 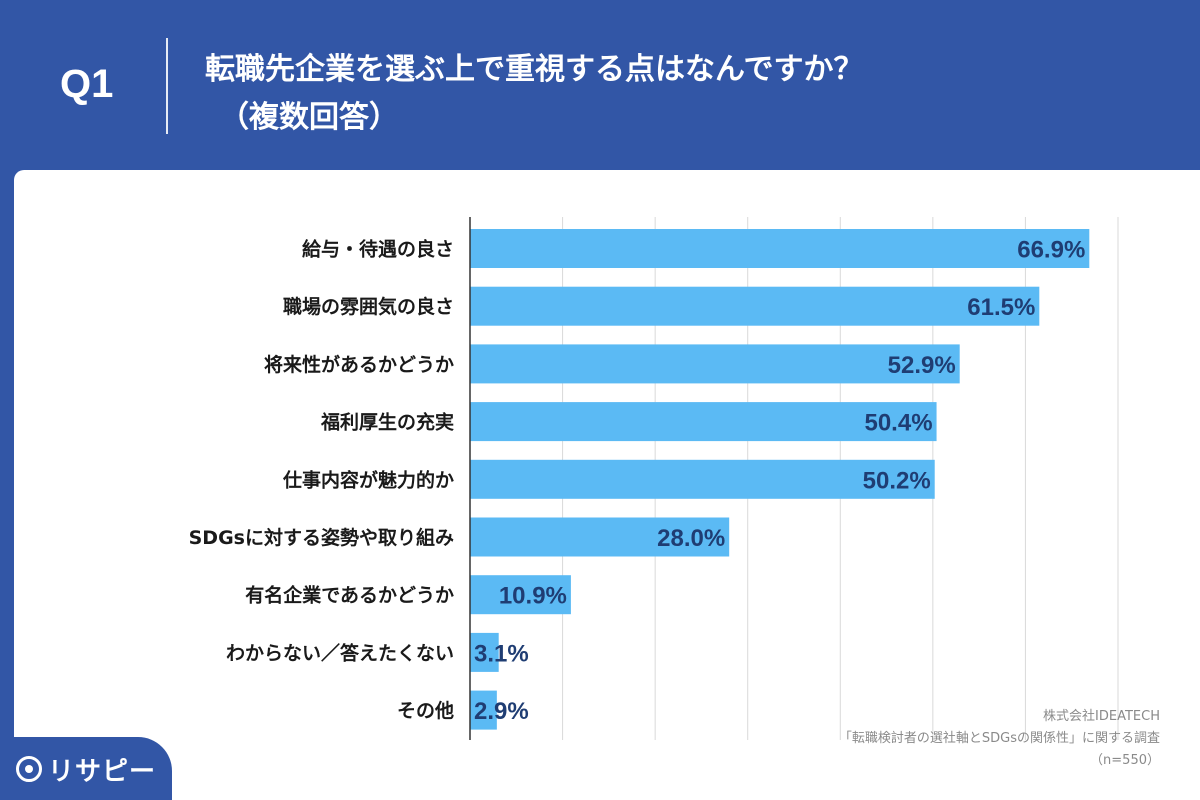 I want to click on category-label: 職場の雰囲気の良さ, so click(x=368, y=306).